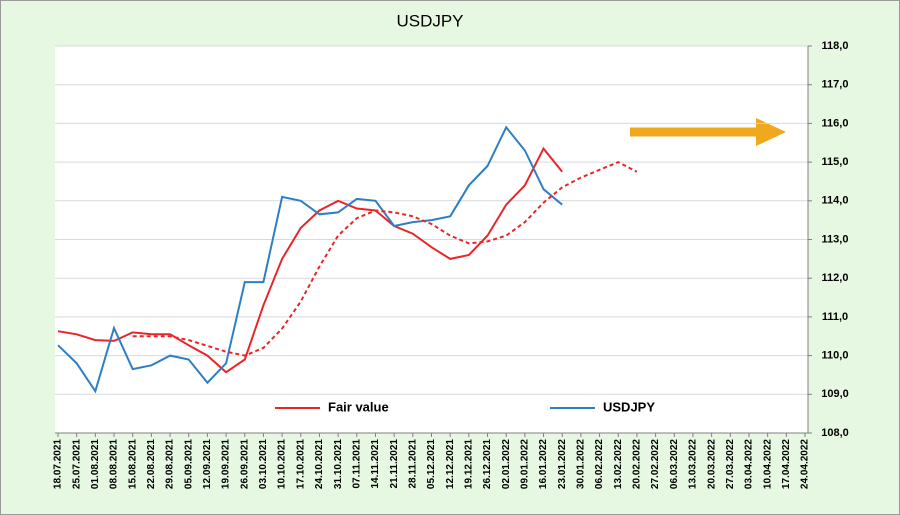 This screenshot has width=900, height=515. I want to click on x-tick-label: 31.10.2021, so click(338, 464).